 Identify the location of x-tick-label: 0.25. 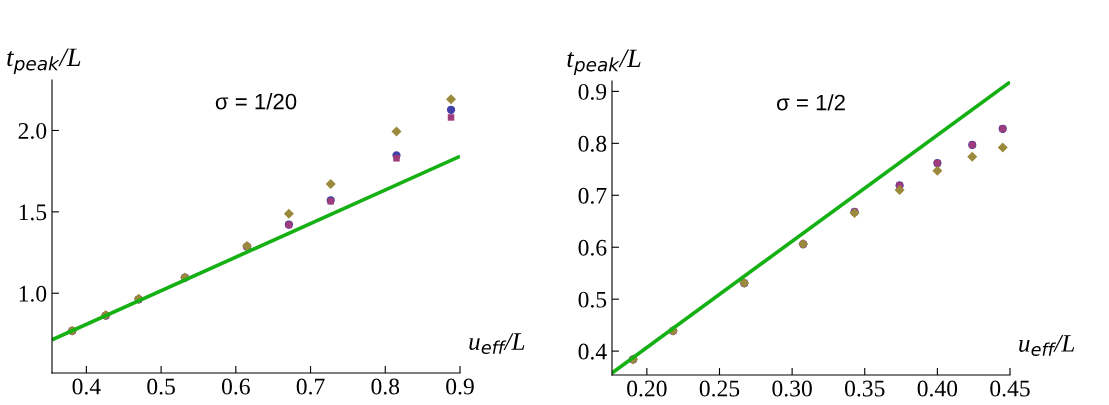
(719, 388).